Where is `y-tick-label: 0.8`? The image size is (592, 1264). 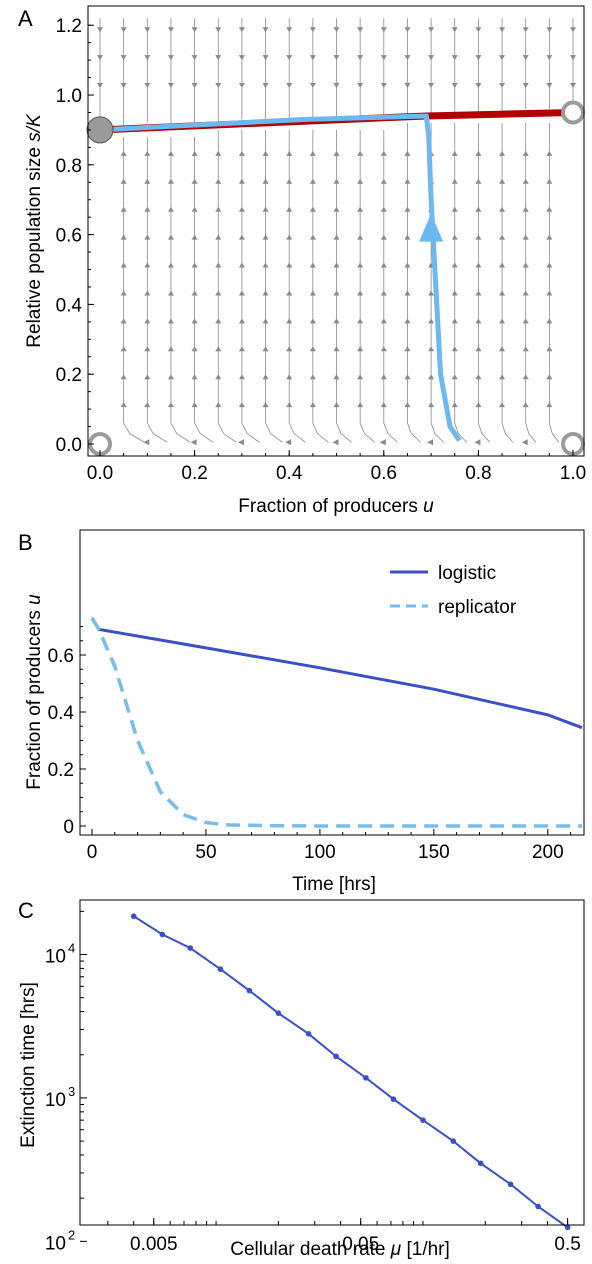 y-tick-label: 0.8 is located at coordinates (69, 166).